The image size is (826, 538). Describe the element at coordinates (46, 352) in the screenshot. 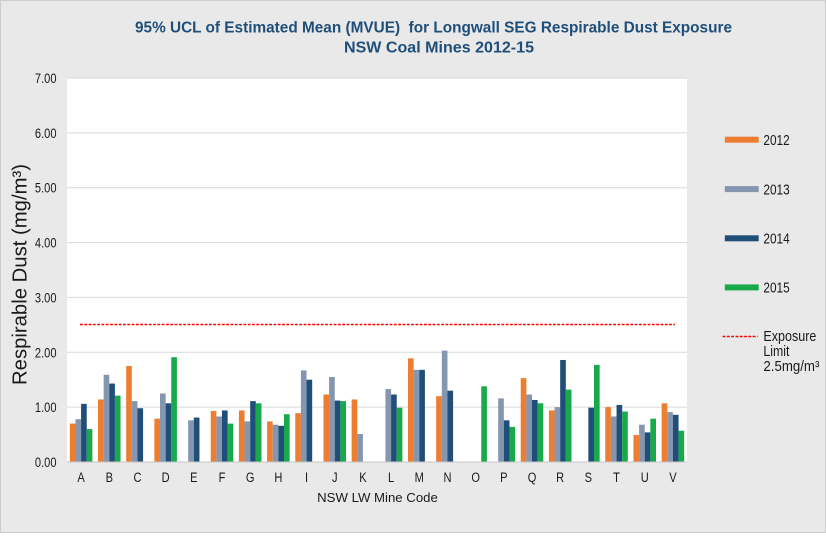

I see `svg-text: 2.00` at that location.